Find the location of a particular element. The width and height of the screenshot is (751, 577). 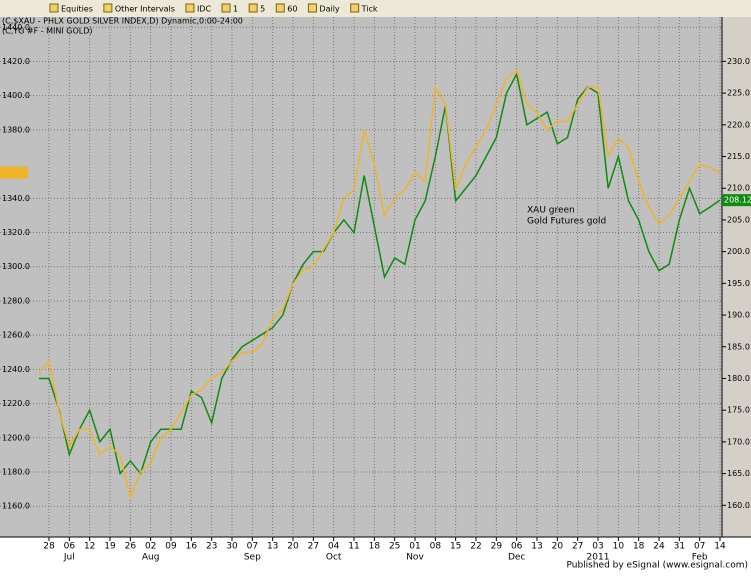

x-group-label: Sep is located at coordinates (252, 558).